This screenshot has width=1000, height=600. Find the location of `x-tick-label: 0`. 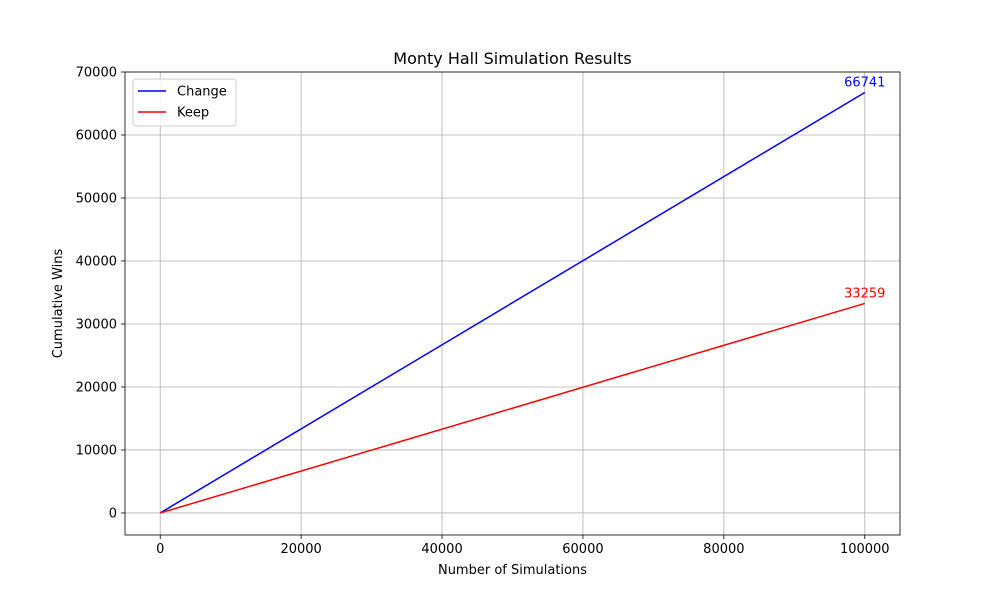

x-tick-label: 0 is located at coordinates (160, 549).